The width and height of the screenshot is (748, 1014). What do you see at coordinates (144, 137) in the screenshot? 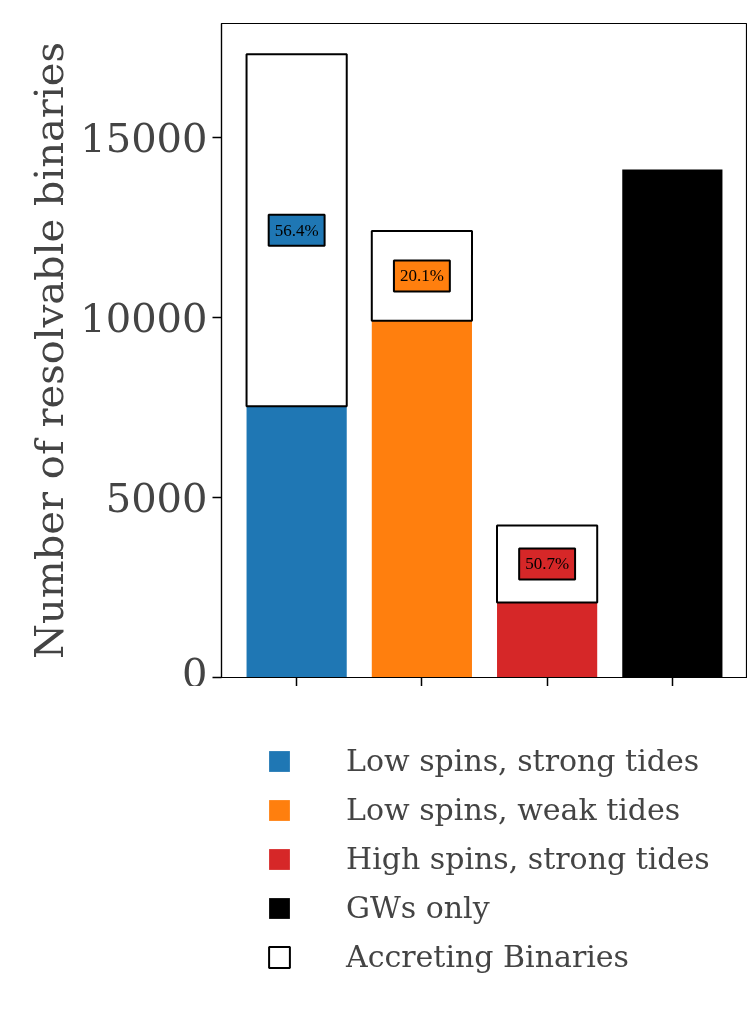
I see `y-tick-label: 15000` at bounding box center [144, 137].